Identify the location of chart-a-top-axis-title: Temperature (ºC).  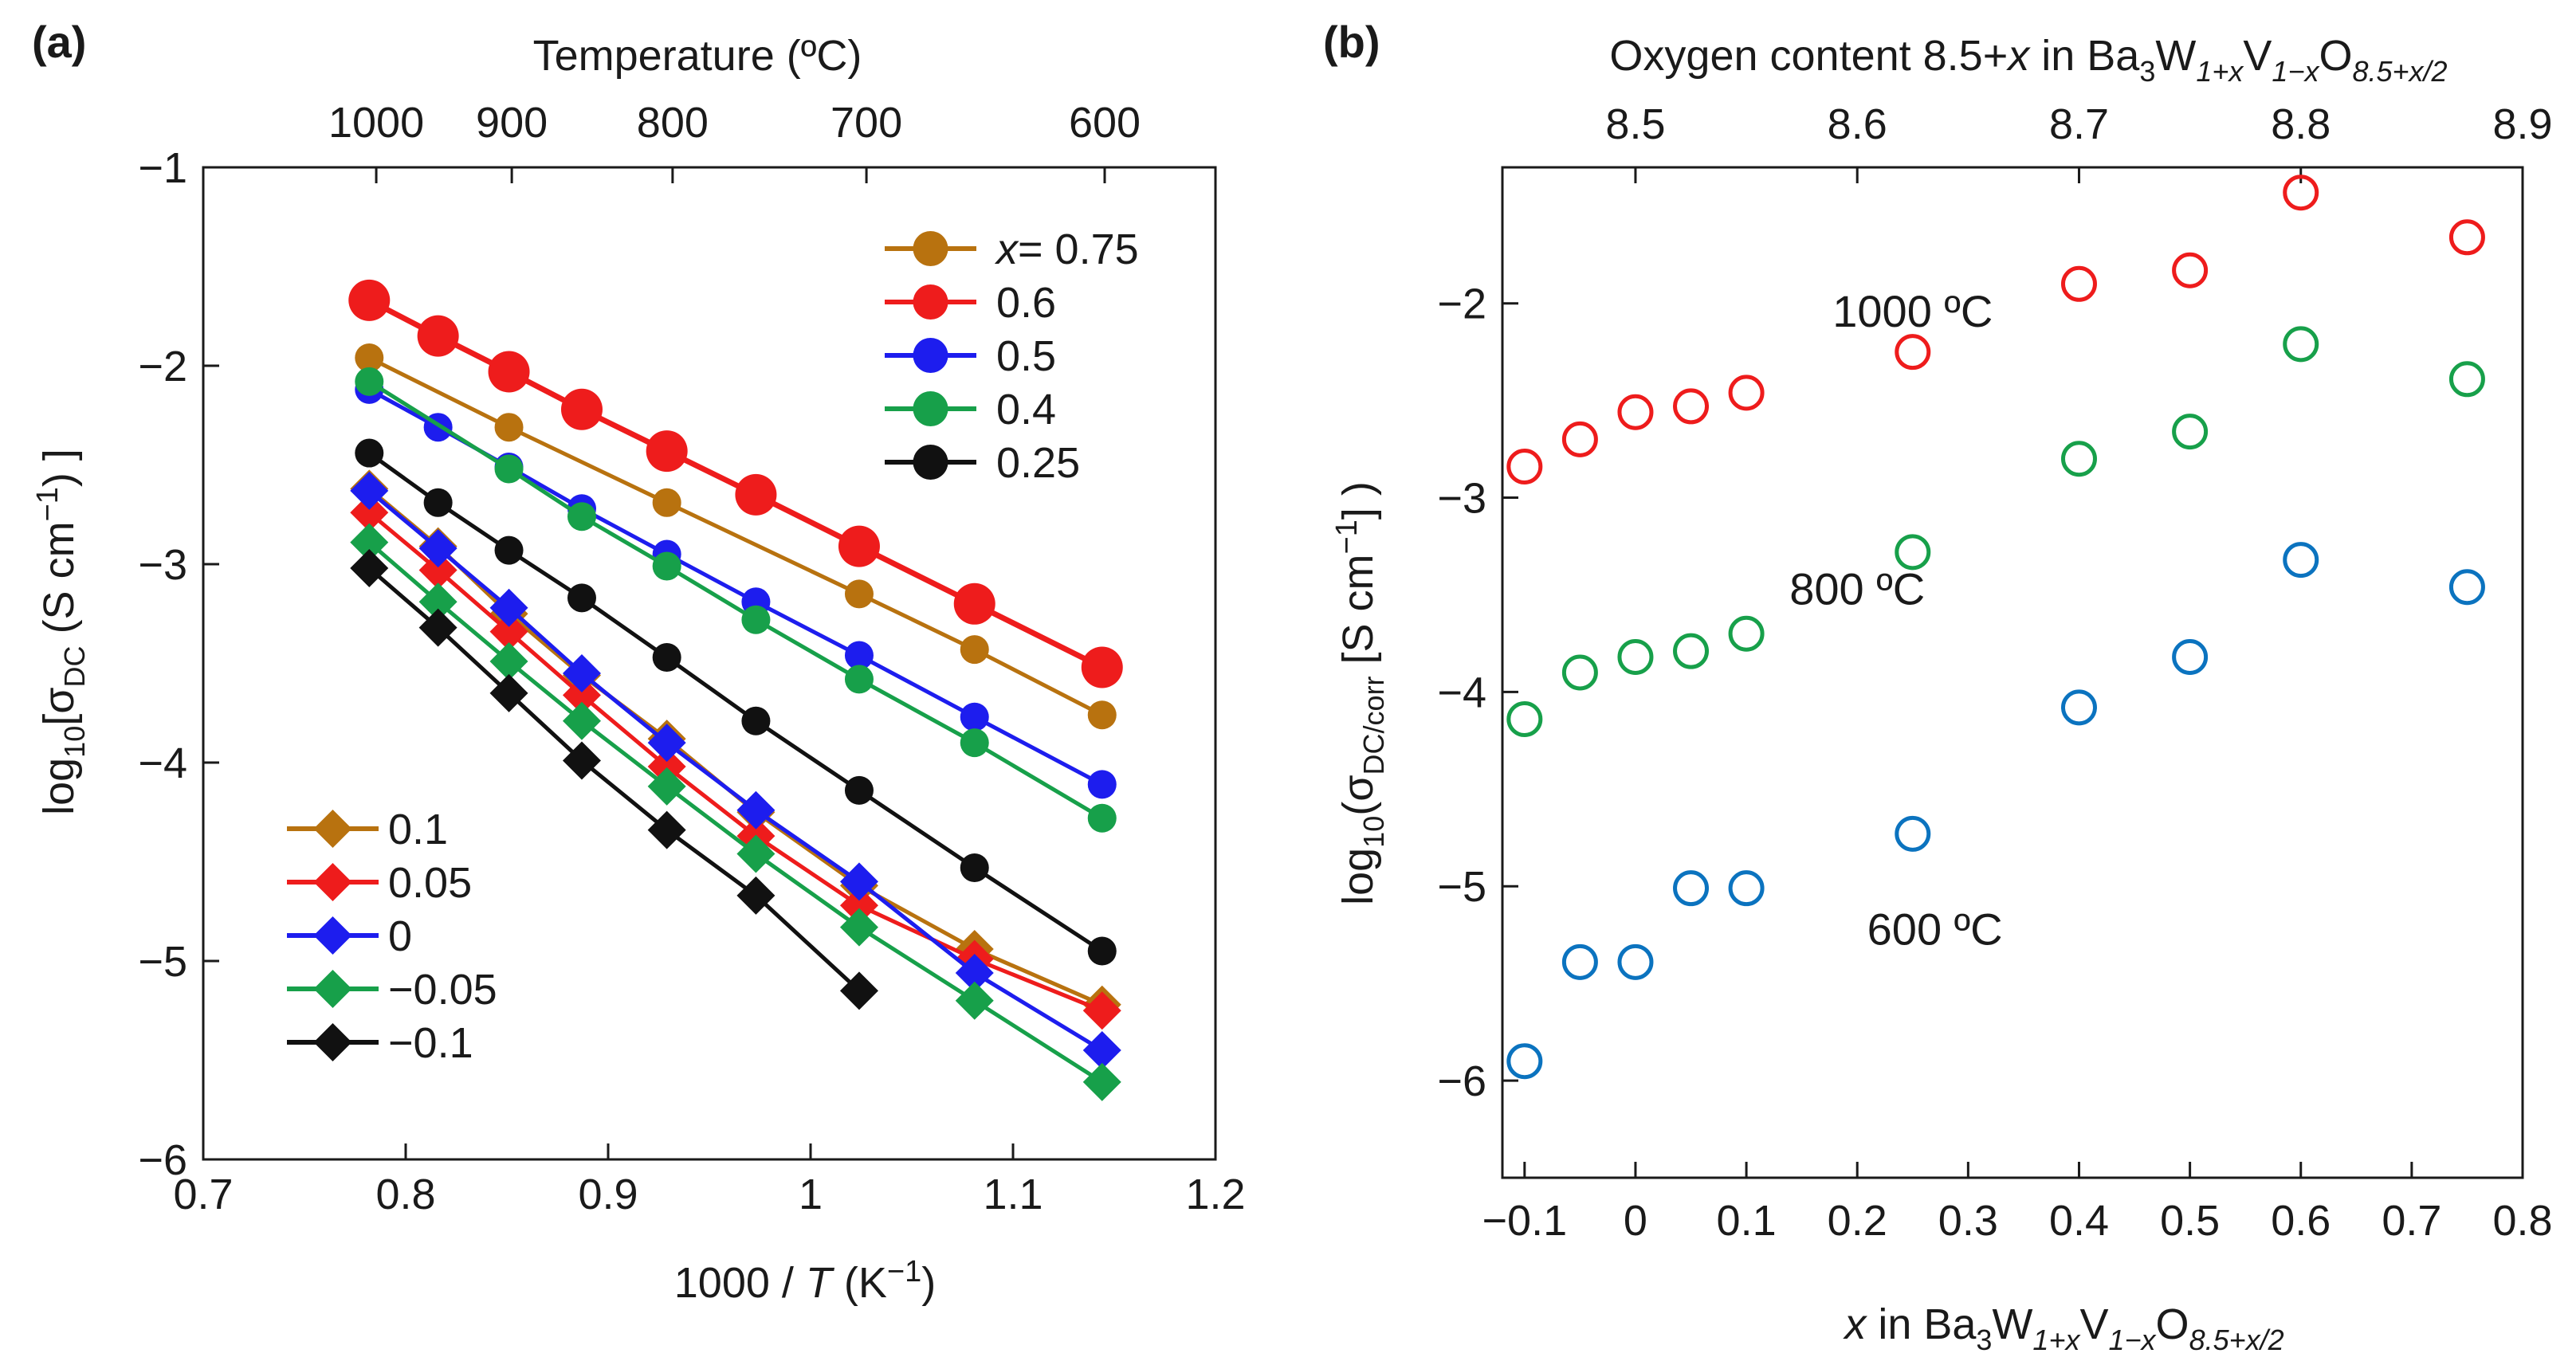
(697, 56).